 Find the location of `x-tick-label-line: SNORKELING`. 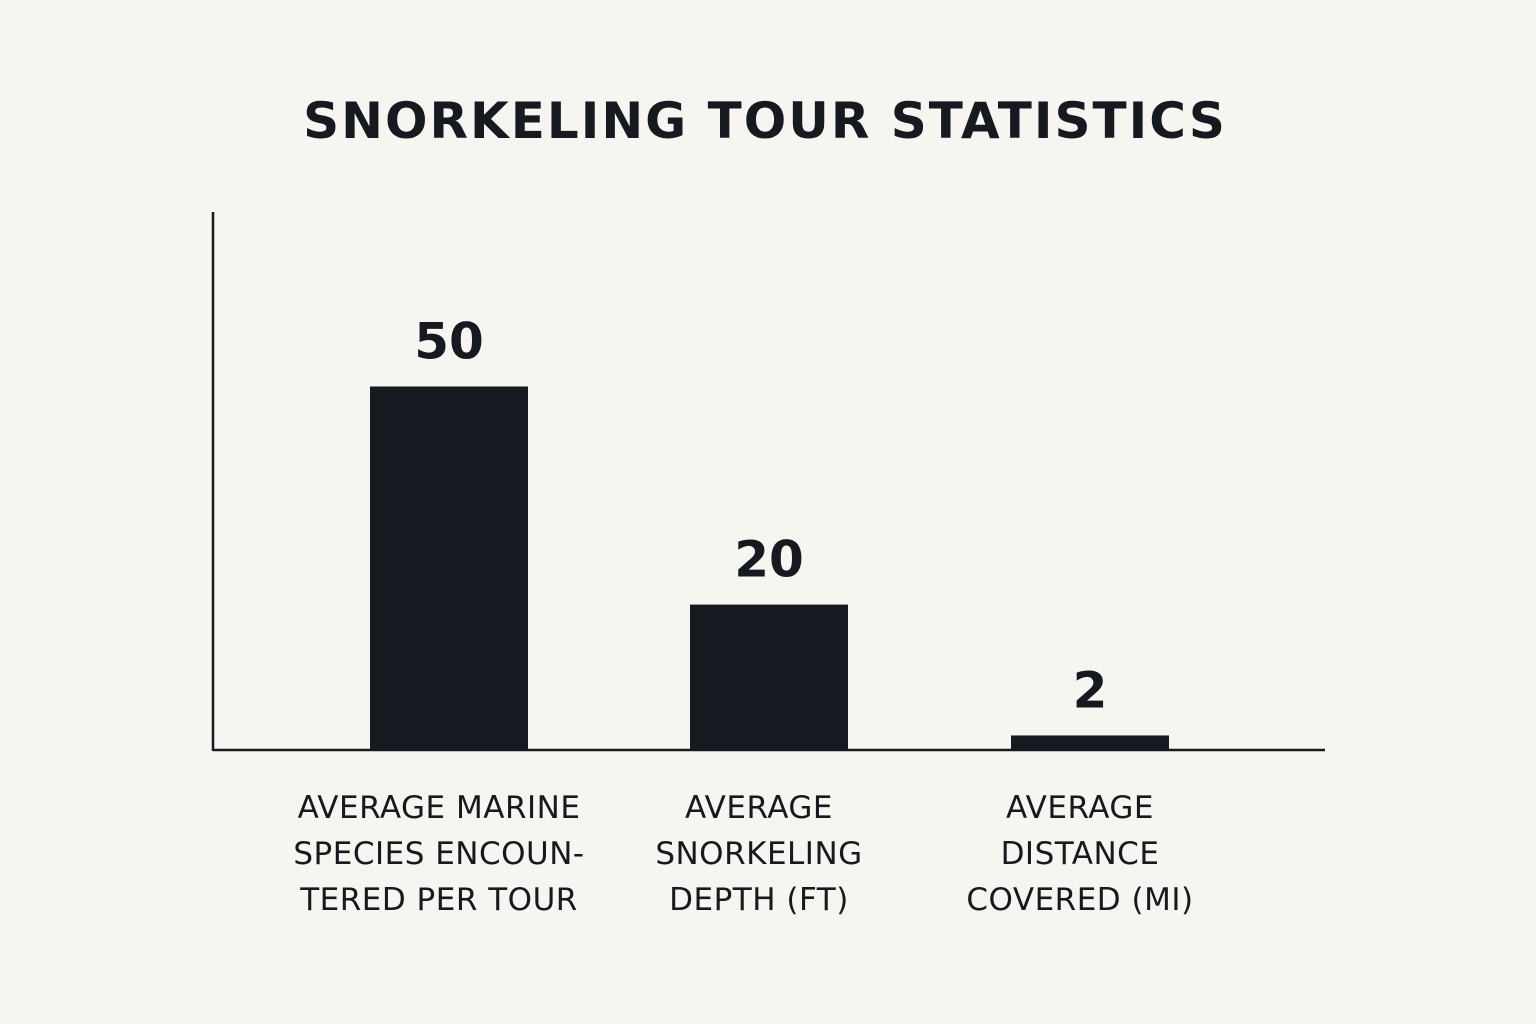

x-tick-label-line: SNORKELING is located at coordinates (758, 854).